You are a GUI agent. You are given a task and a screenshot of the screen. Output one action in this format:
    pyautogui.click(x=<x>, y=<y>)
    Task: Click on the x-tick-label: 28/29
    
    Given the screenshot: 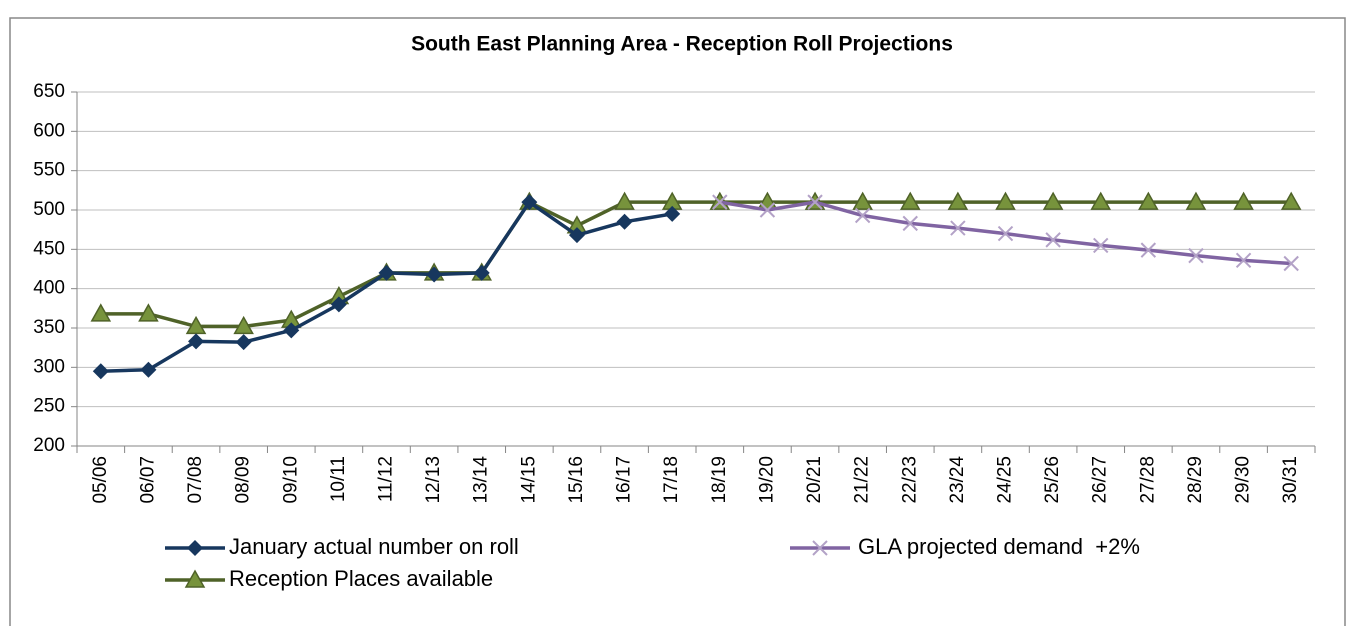 What is the action you would take?
    pyautogui.click(x=1195, y=480)
    